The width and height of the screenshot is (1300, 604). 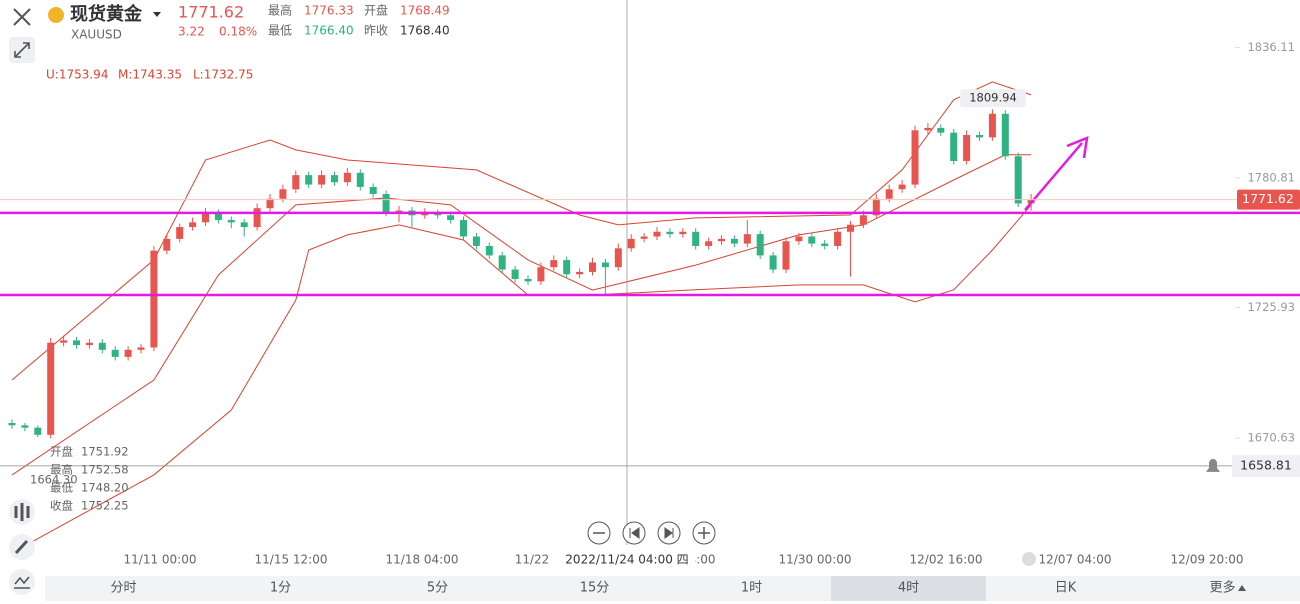 I want to click on dropdown-arrow, so click(x=157, y=14).